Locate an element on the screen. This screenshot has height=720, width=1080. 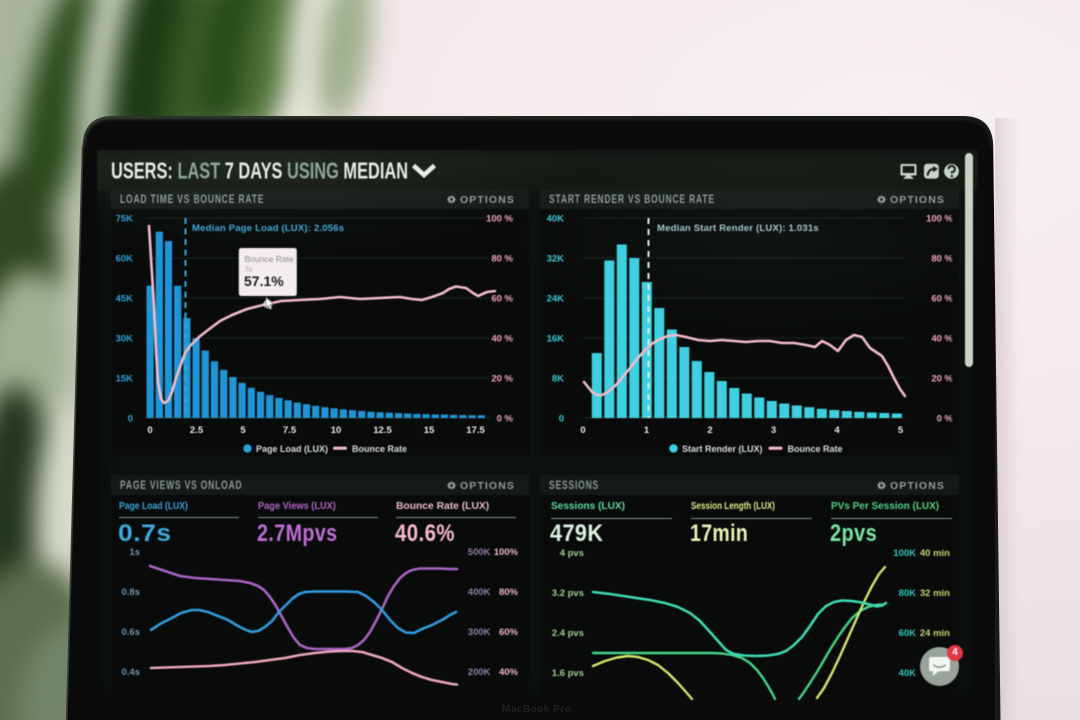
svg-text: Page Load (LUX) is located at coordinates (292, 449).